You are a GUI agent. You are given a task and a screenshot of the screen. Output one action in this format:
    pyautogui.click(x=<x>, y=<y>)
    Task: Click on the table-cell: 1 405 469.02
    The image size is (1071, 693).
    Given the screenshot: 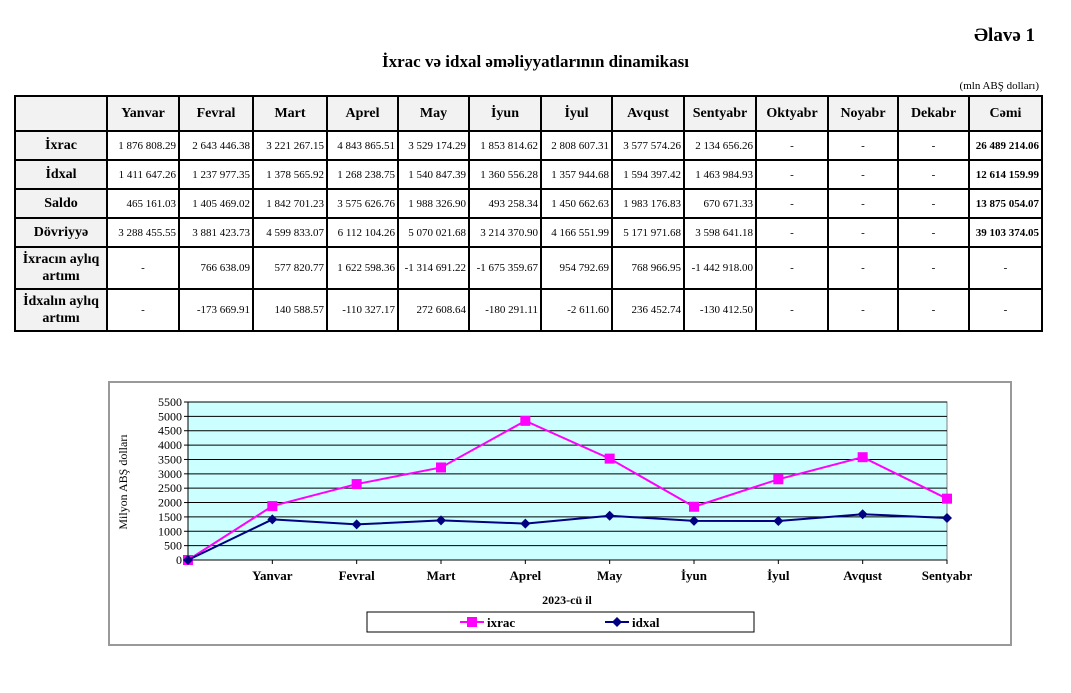 What is the action you would take?
    pyautogui.click(x=216, y=203)
    